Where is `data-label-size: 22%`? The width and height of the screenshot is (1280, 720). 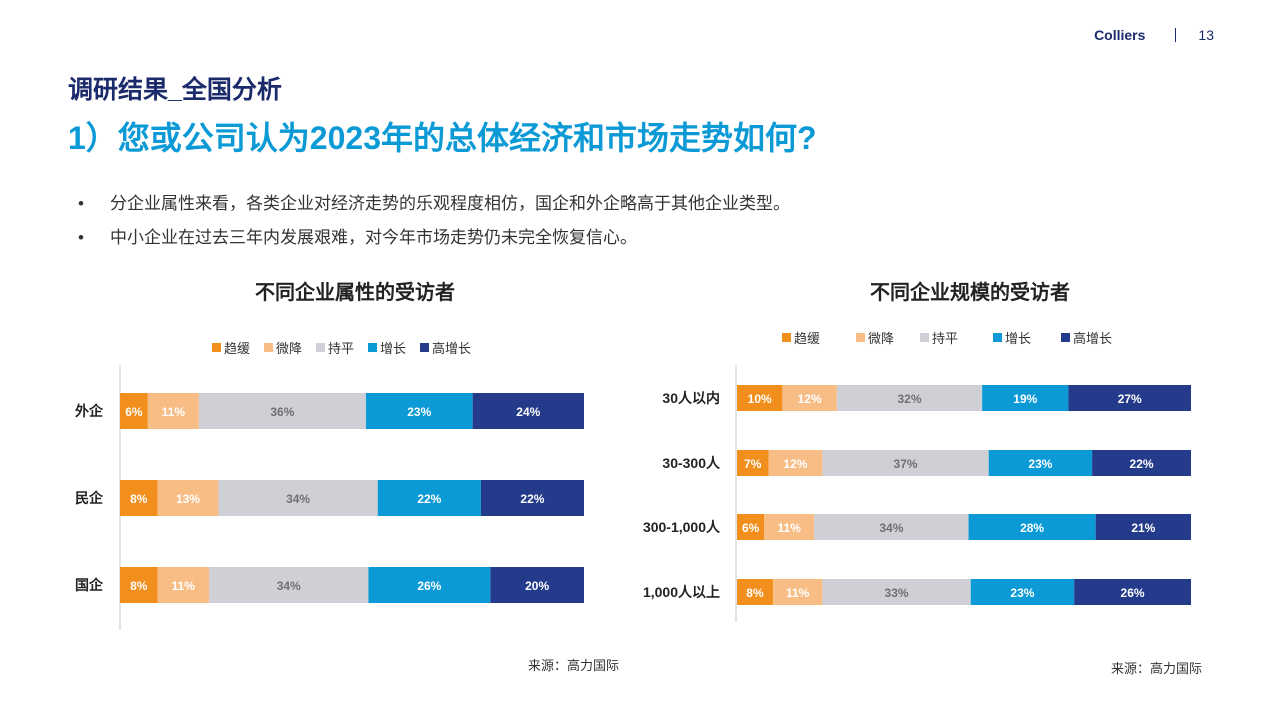
data-label-size: 22% is located at coordinates (1142, 464).